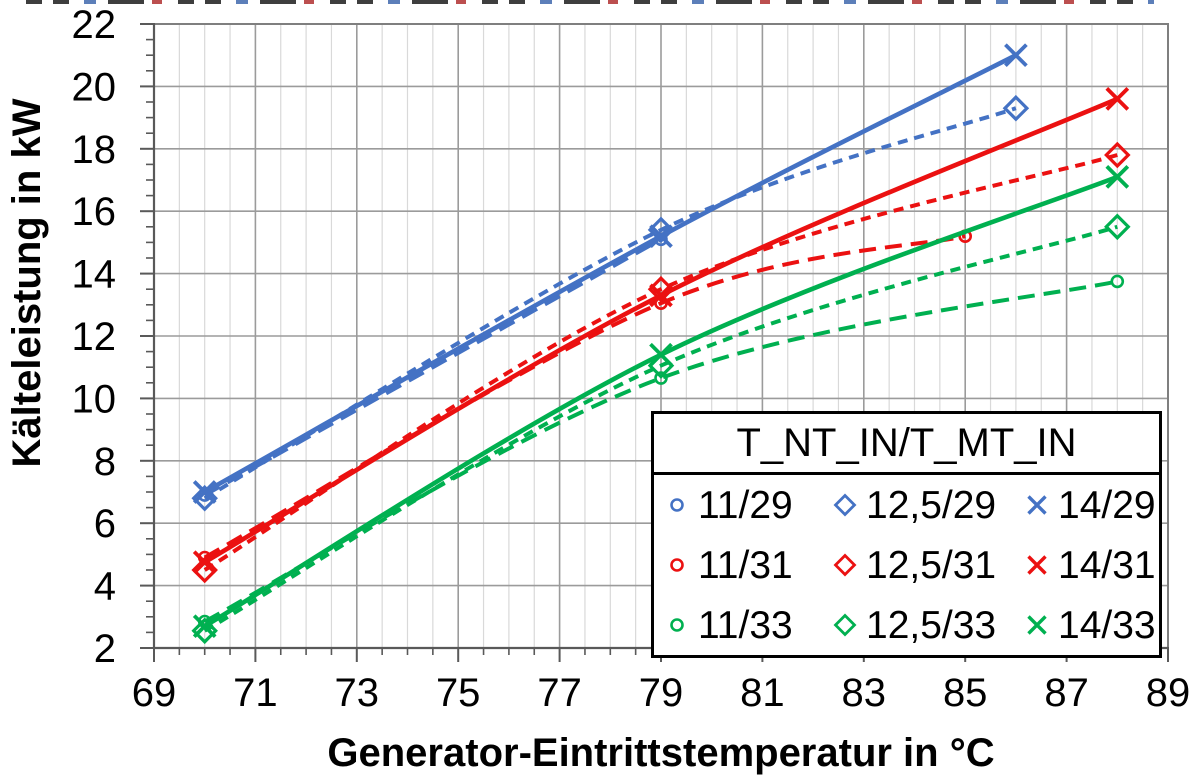 This screenshot has height=776, width=1200. Describe the element at coordinates (154, 693) in the screenshot. I see `x-tick-label: 69` at that location.